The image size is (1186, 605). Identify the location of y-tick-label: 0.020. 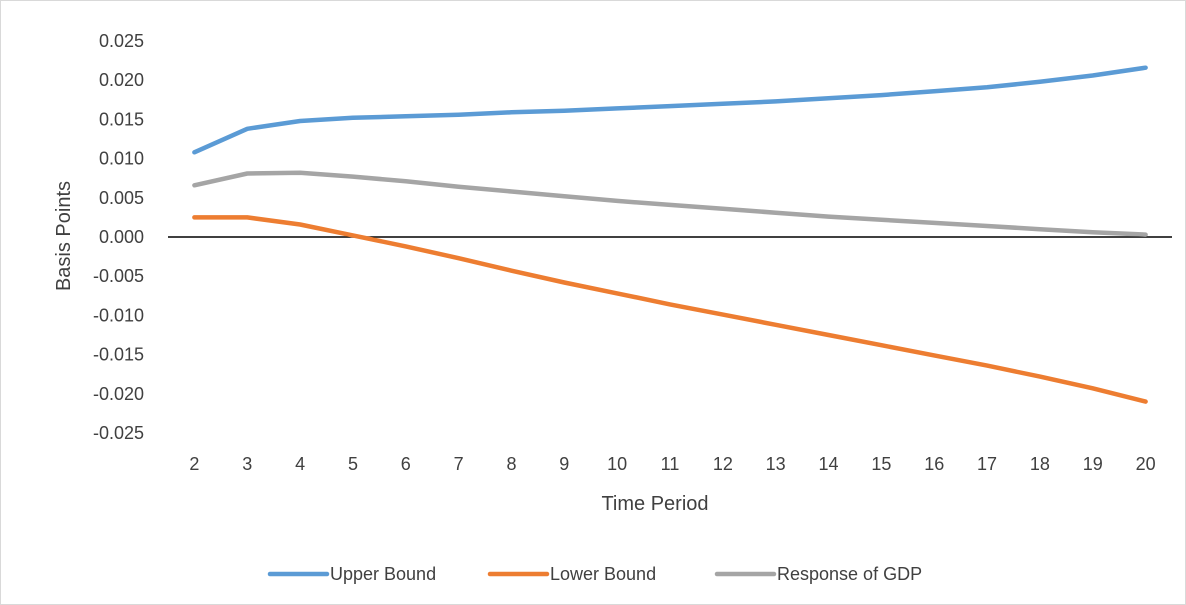
(121, 80).